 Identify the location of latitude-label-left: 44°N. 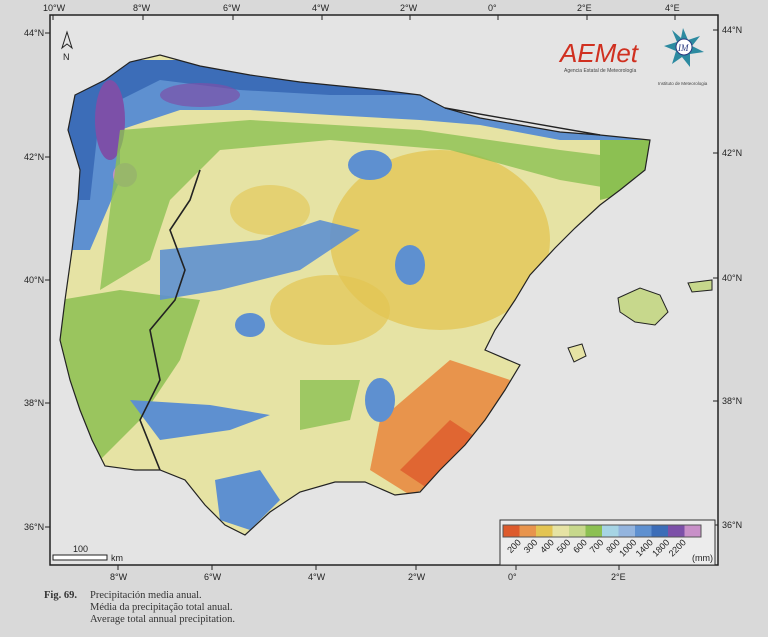
(34, 33).